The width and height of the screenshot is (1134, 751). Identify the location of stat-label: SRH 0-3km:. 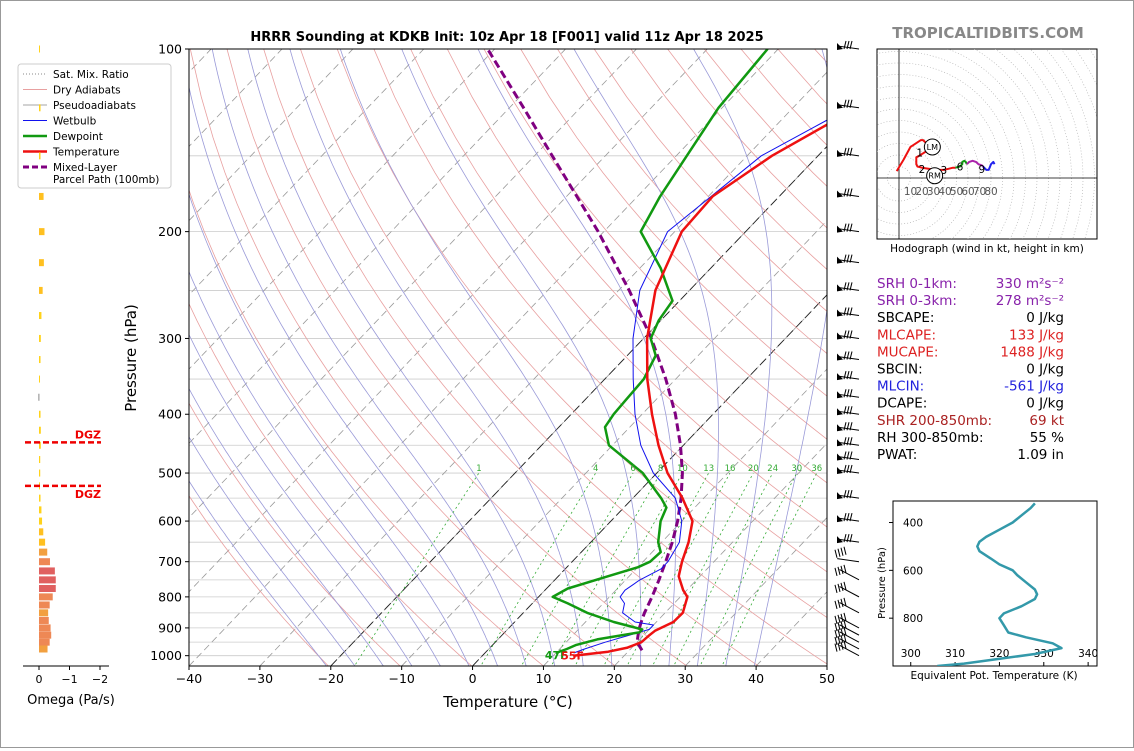
(917, 301).